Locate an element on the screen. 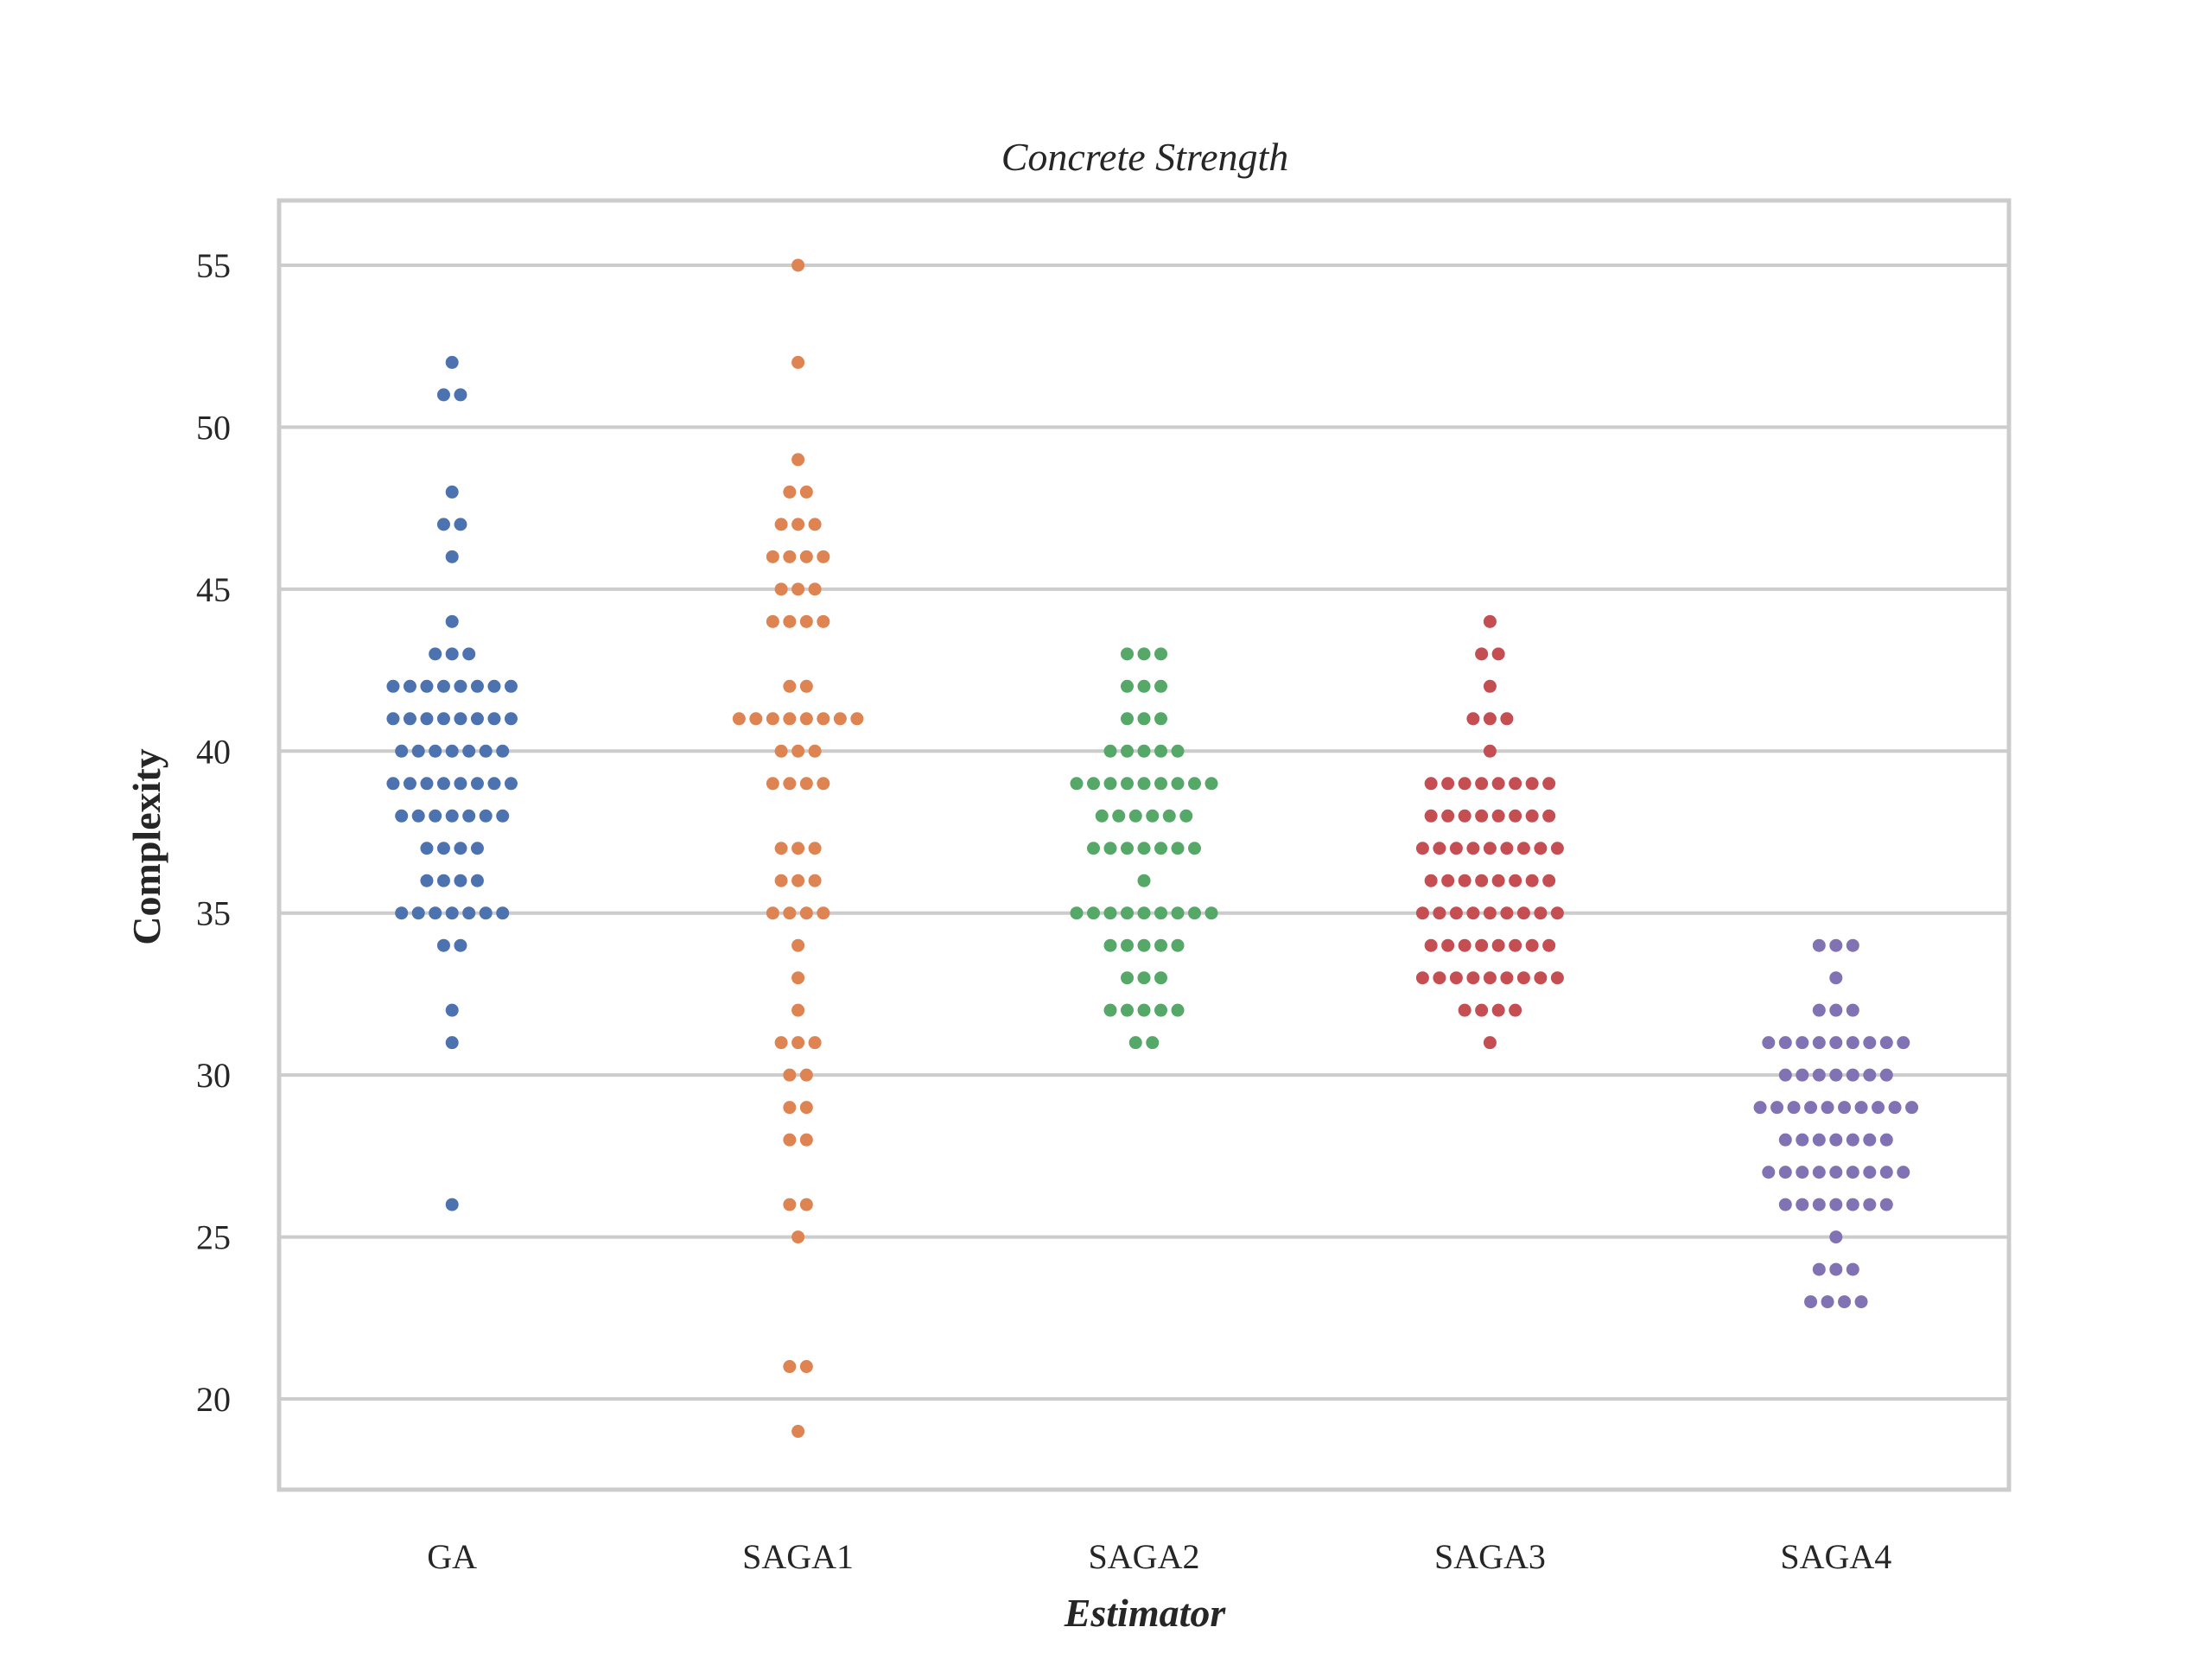 This screenshot has height=1659, width=2212. y-tick-label-45: 45 is located at coordinates (213, 589).